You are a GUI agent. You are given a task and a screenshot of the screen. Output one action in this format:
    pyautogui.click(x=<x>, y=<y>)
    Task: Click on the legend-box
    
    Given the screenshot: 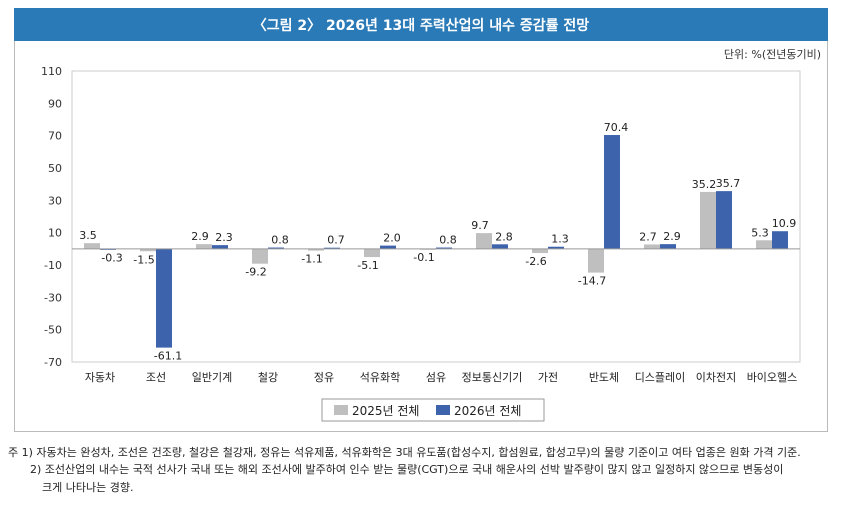 What is the action you would take?
    pyautogui.click(x=433, y=410)
    